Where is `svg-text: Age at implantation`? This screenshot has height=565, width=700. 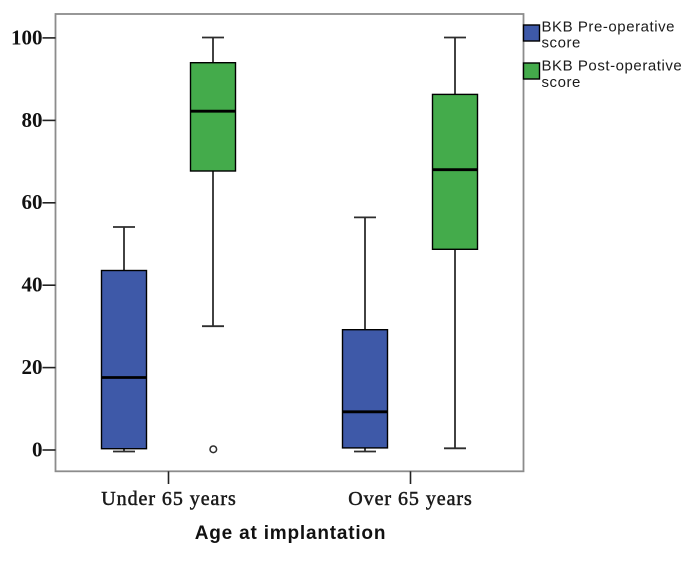 svg-text: Age at implantation is located at coordinates (291, 533).